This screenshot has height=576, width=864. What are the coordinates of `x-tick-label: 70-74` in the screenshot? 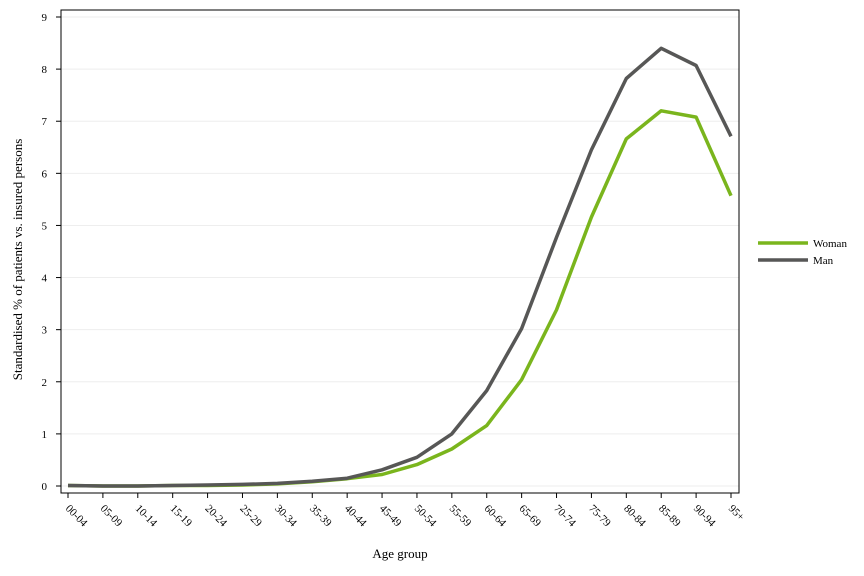 It's located at (564, 516).